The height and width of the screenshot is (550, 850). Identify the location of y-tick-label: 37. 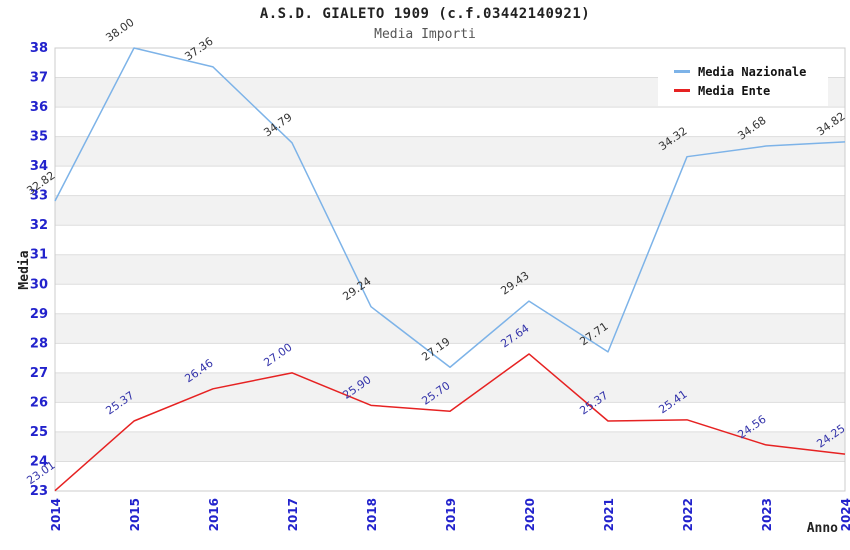
(39, 78).